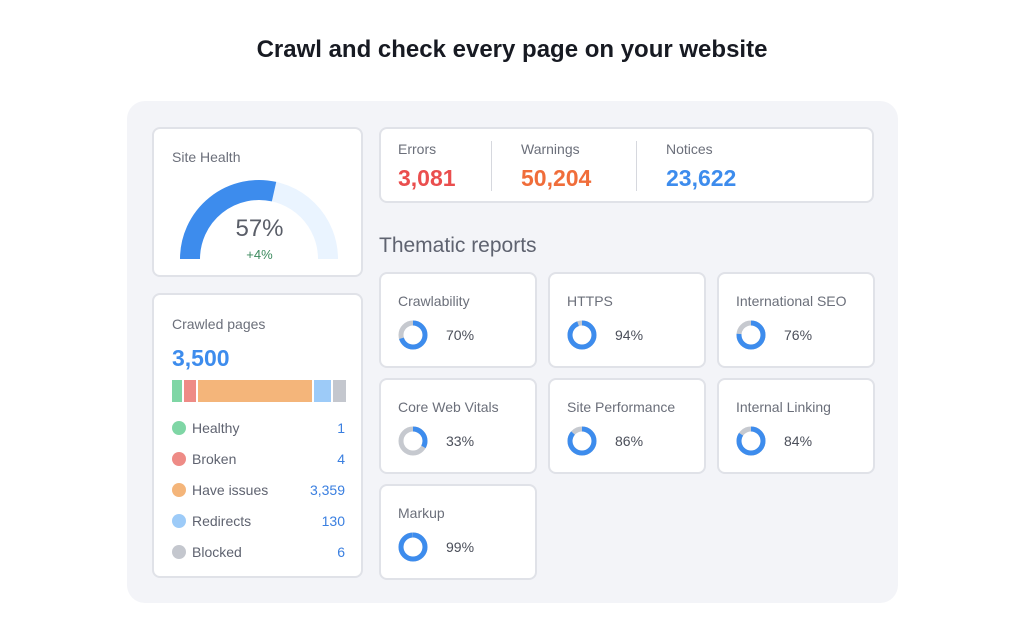 Image resolution: width=1024 pixels, height=630 pixels. I want to click on notices-stat: Notices 23,622, so click(701, 166).